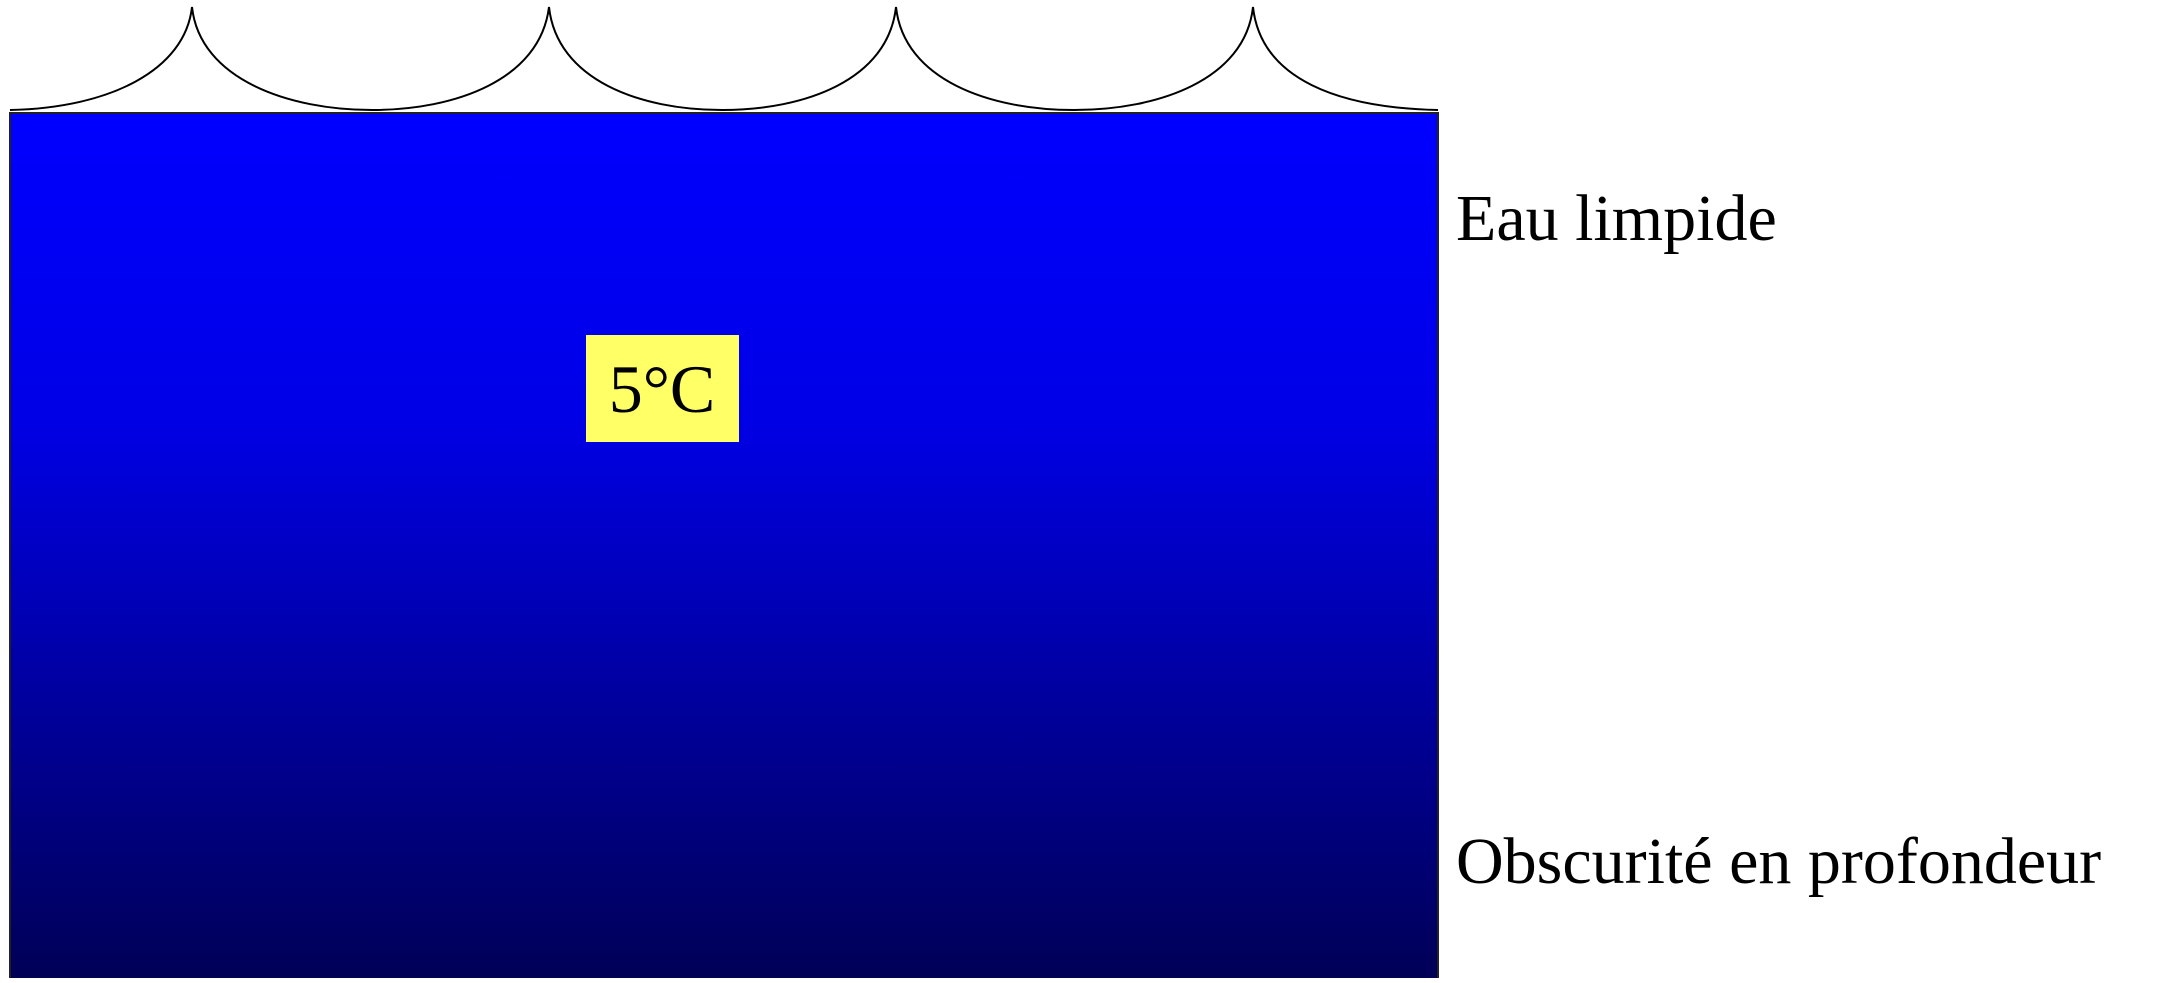 This screenshot has width=2172, height=983. Describe the element at coordinates (1616, 218) in the screenshot. I see `surface-label: Eau limpide` at that location.